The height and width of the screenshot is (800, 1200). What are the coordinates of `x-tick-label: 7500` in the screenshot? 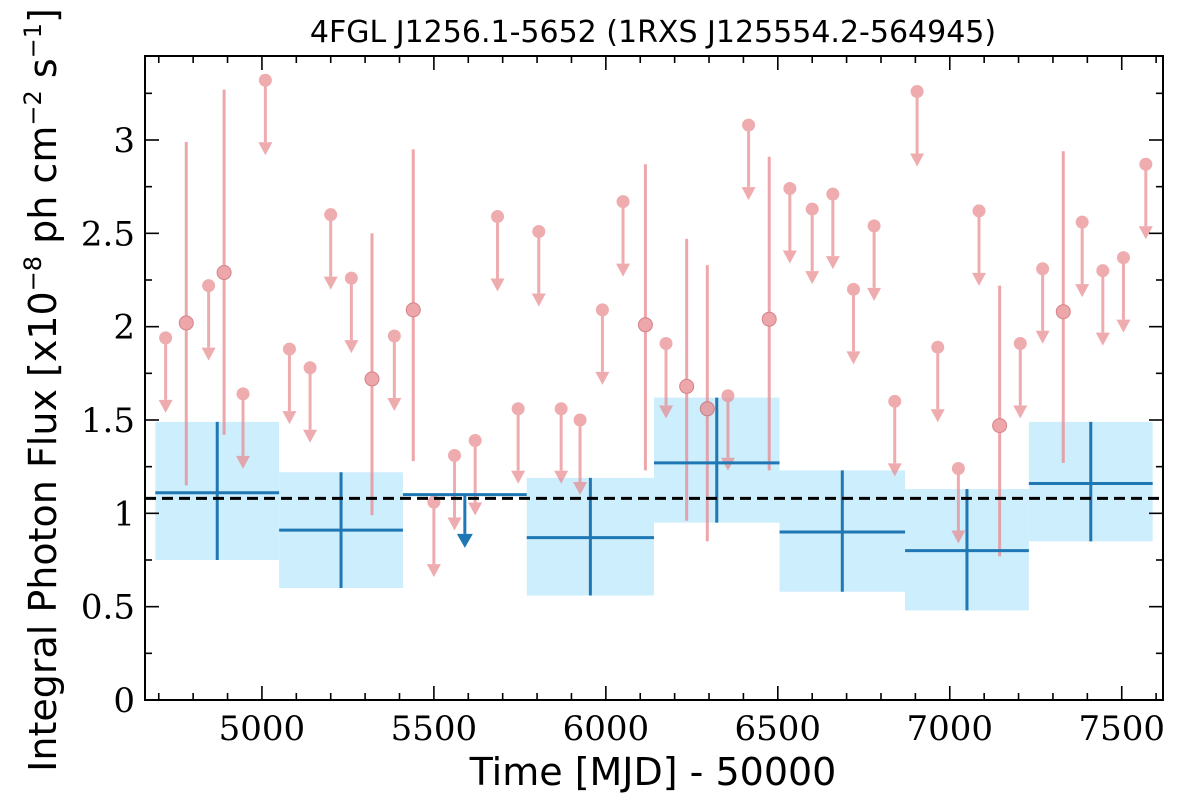 It's located at (1121, 729).